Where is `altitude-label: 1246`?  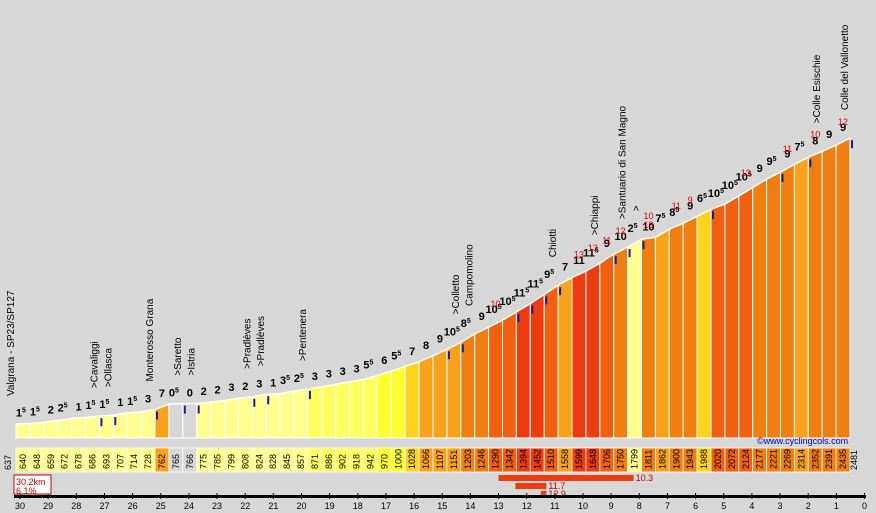 altitude-label: 1246 is located at coordinates (482, 459).